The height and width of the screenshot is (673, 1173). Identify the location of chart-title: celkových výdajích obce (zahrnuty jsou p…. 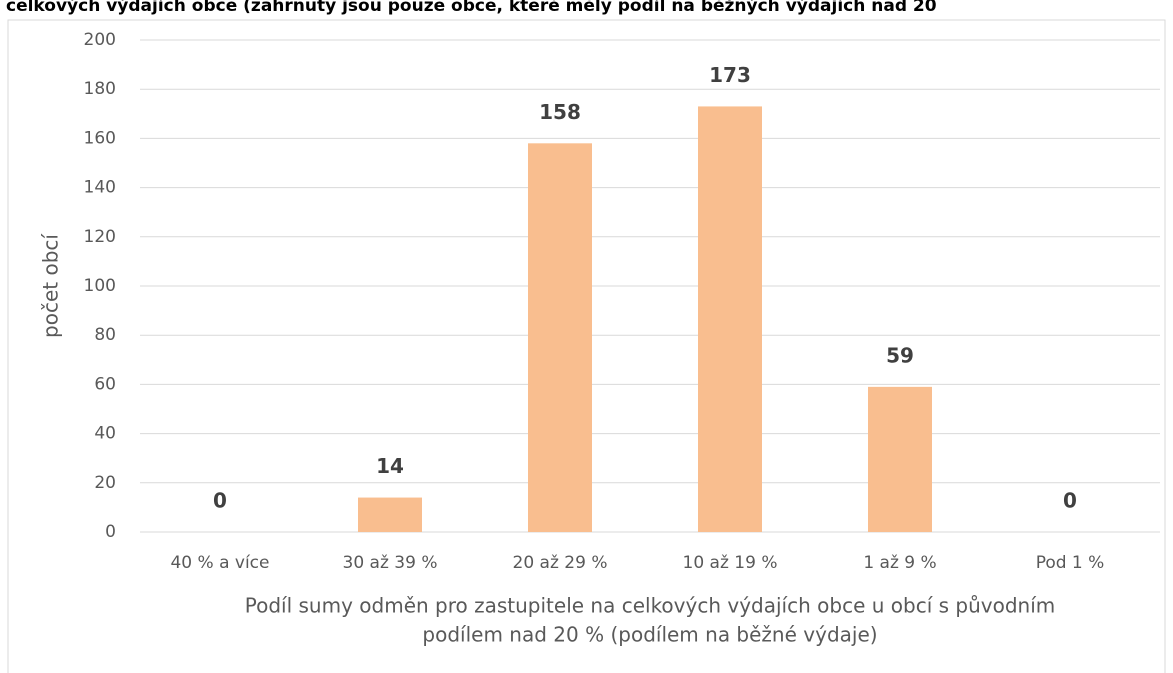
(471, 8).